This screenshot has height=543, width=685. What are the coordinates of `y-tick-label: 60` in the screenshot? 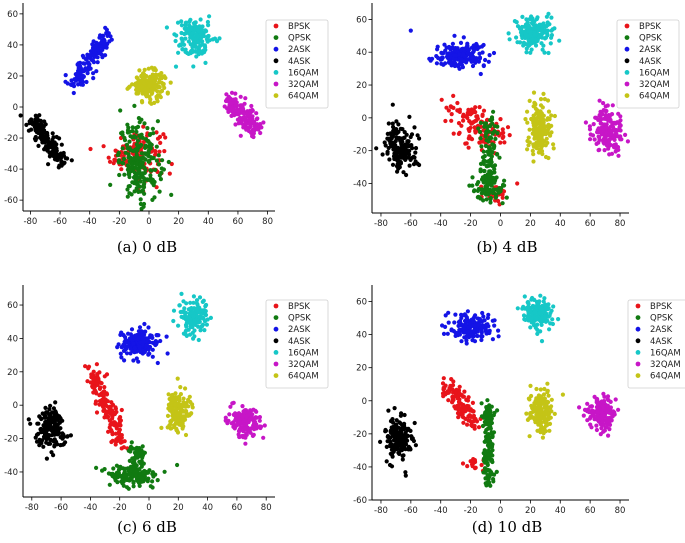 It's located at (12, 15).